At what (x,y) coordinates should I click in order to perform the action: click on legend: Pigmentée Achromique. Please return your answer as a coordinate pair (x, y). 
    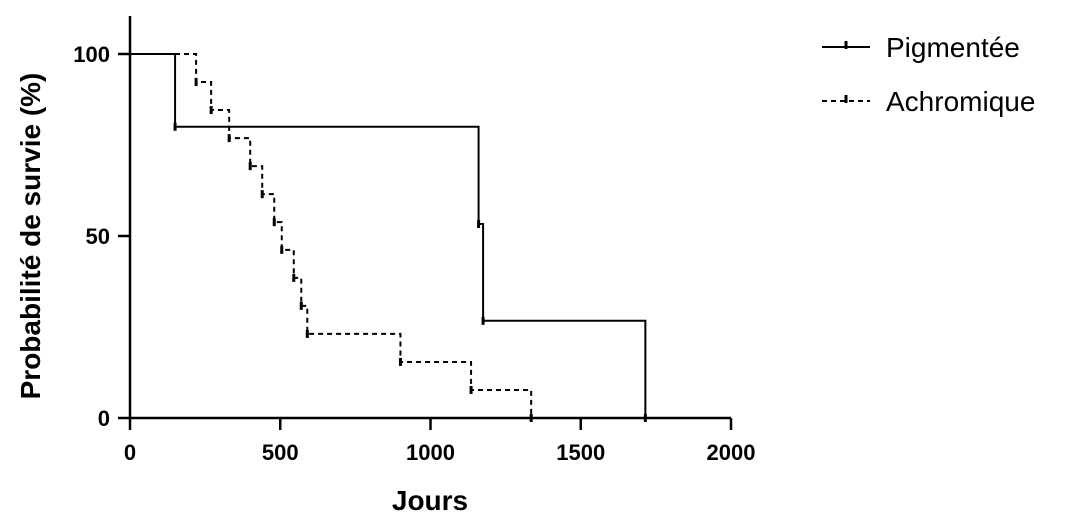
    Looking at the image, I should click on (928, 74).